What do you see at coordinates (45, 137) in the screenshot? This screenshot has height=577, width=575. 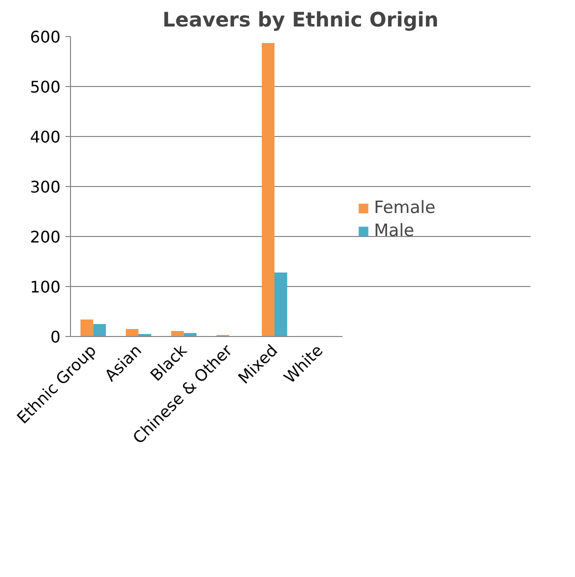 I see `y-tick-label: 400` at bounding box center [45, 137].